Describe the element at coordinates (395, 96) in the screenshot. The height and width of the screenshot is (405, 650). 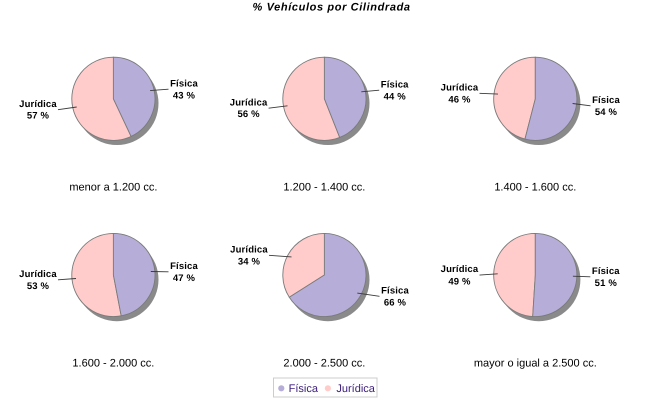
I see `svg-text: 44 %` at that location.